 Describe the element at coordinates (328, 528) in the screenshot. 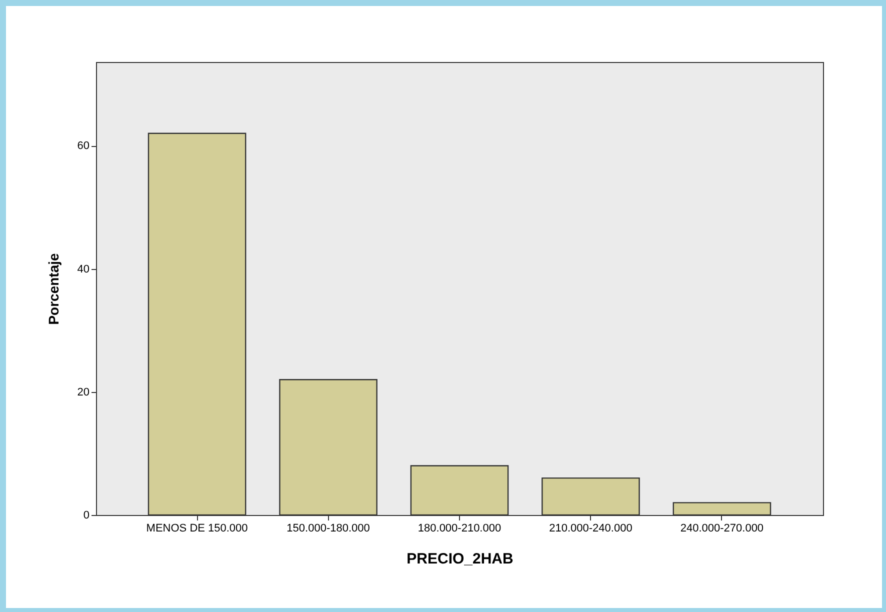

I see `x-tick-label: 150.000-180.000` at that location.